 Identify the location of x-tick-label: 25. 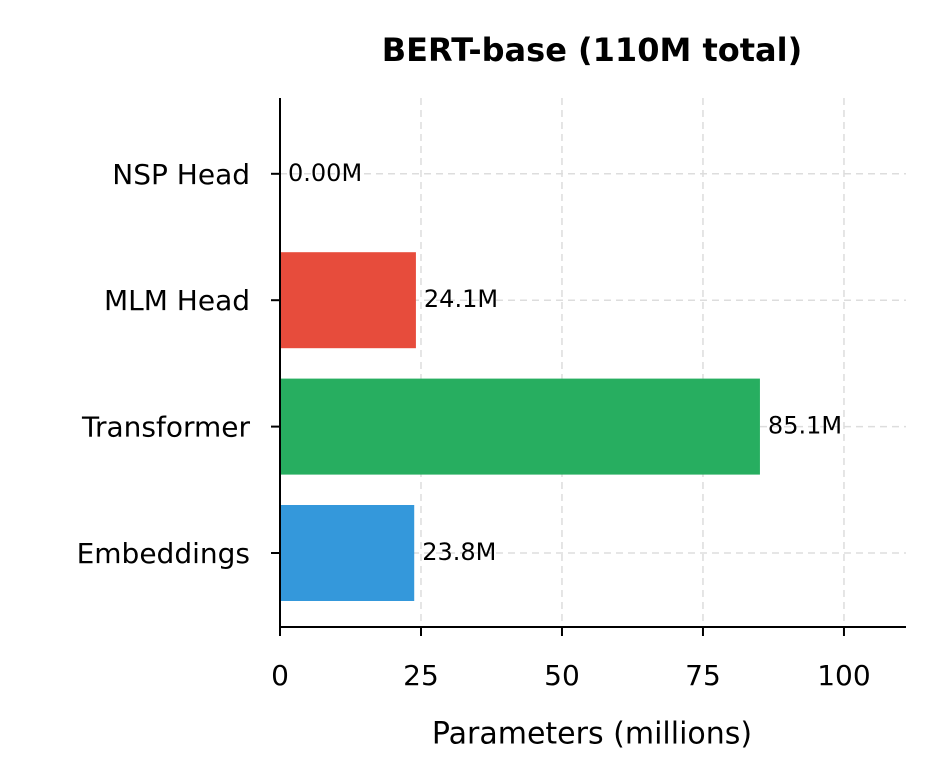
(421, 675).